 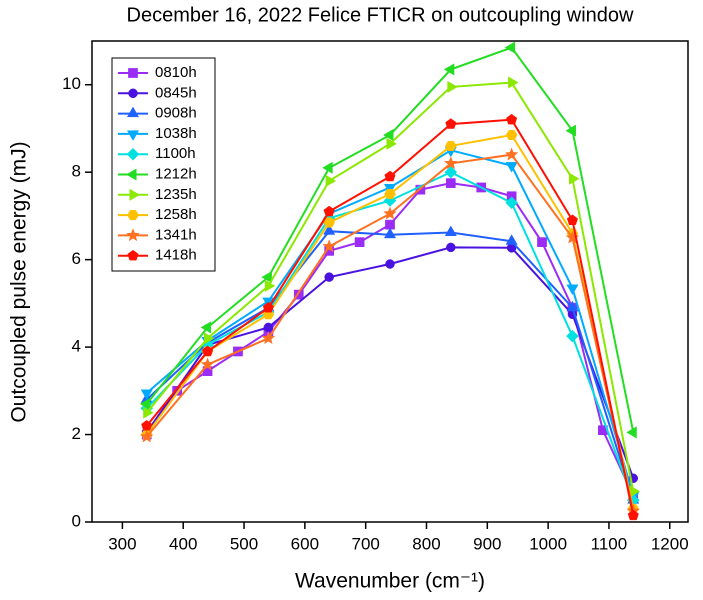 What do you see at coordinates (71, 83) in the screenshot?
I see `y-tick-label: 10` at bounding box center [71, 83].